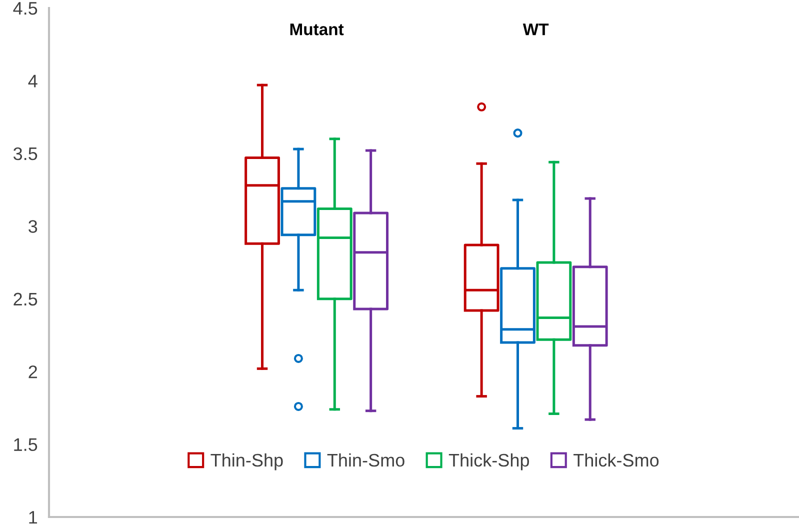  What do you see at coordinates (26, 445) in the screenshot?
I see `y-tick-label: 1.5` at bounding box center [26, 445].